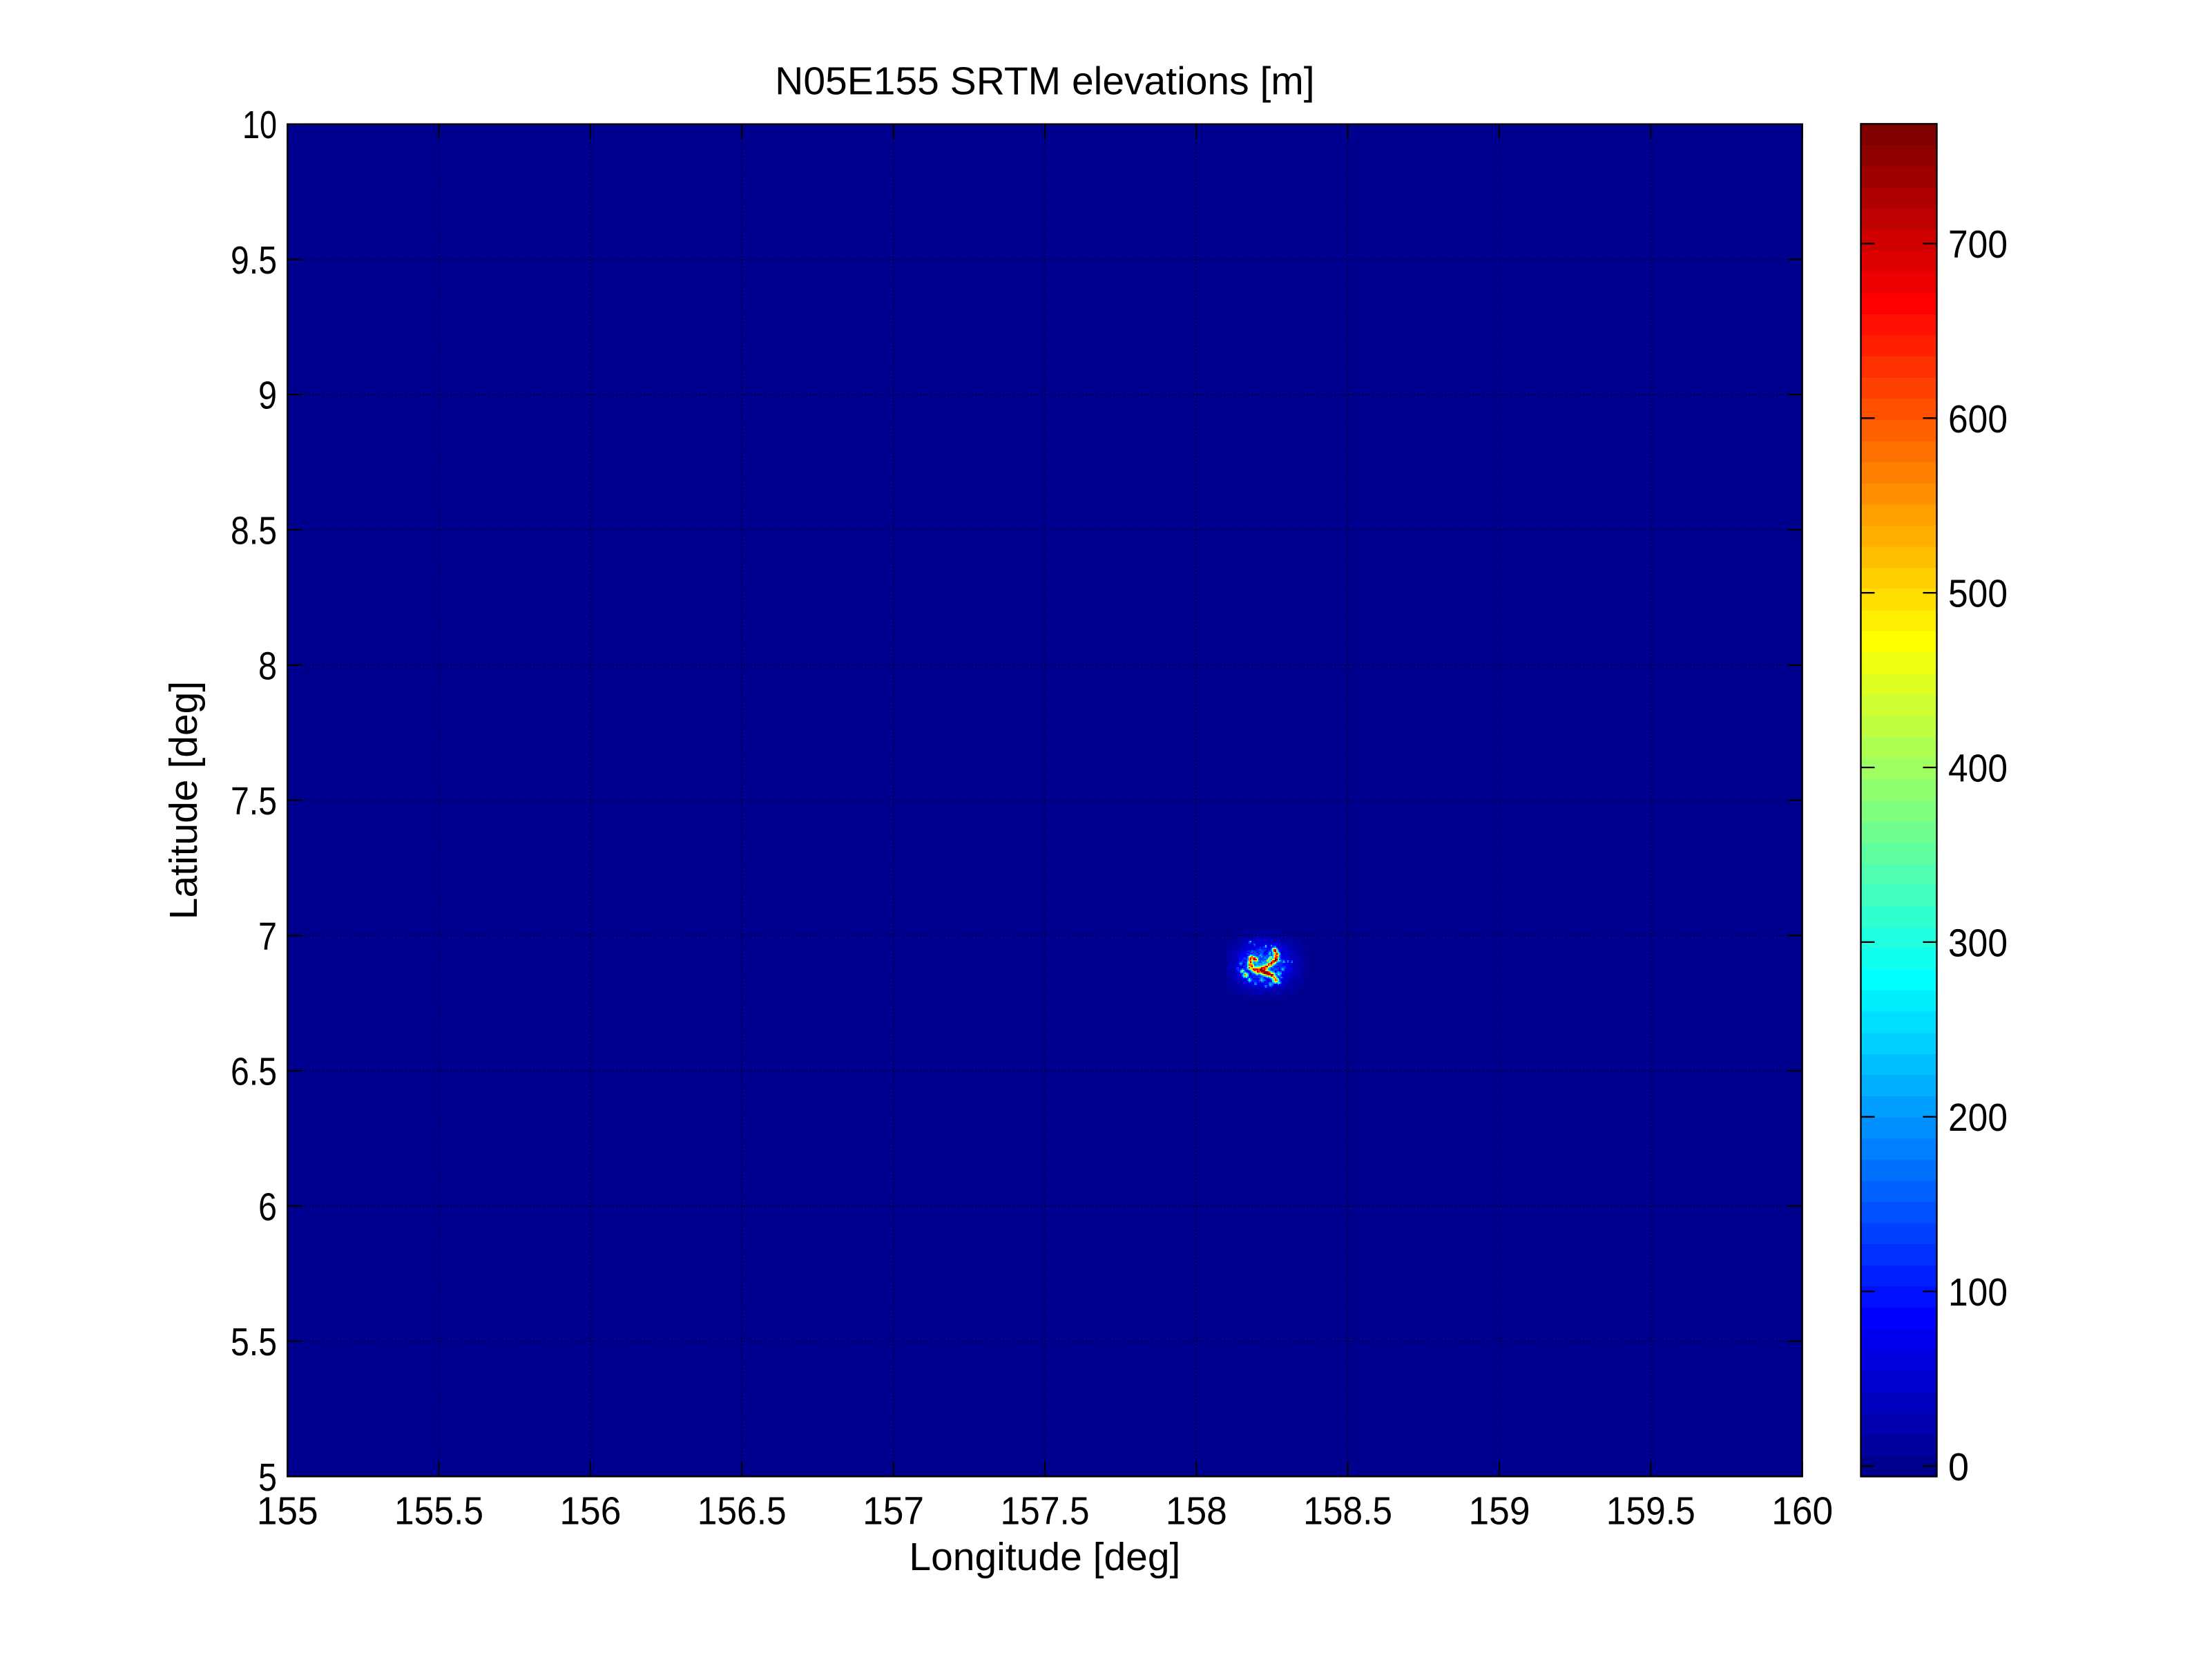 This screenshot has height=1662, width=2212. Describe the element at coordinates (254, 260) in the screenshot. I see `svg-text: 9.5` at that location.